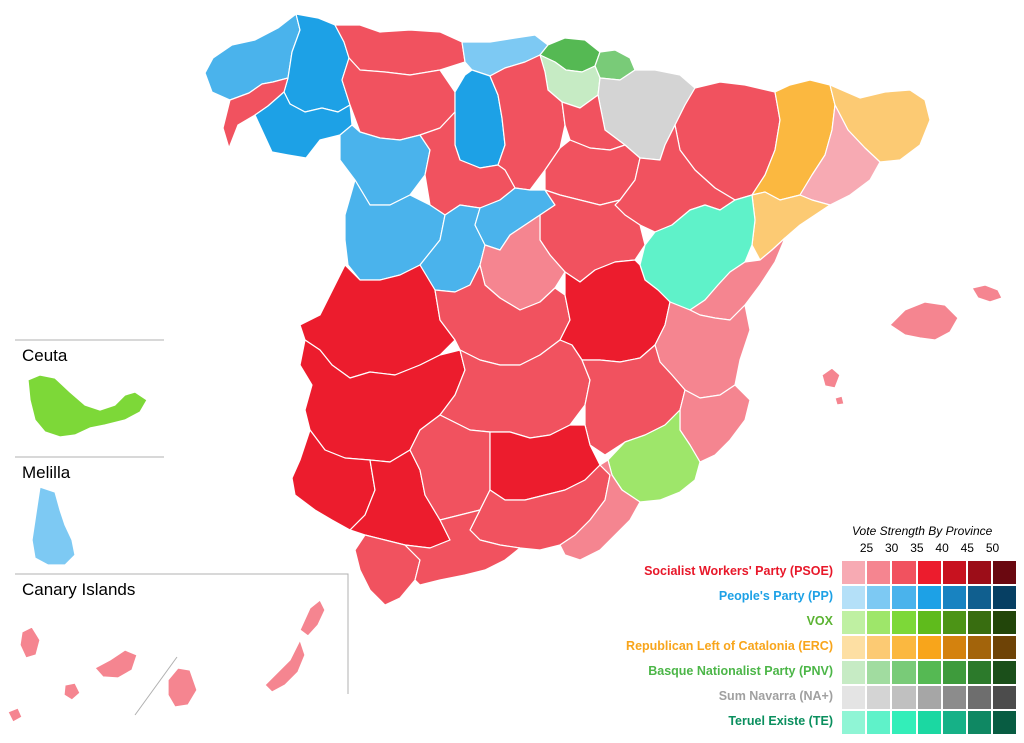 The height and width of the screenshot is (743, 1024). What do you see at coordinates (738, 571) in the screenshot?
I see `legend-party-label: Socialist Workers' Party (PSOE)` at bounding box center [738, 571].